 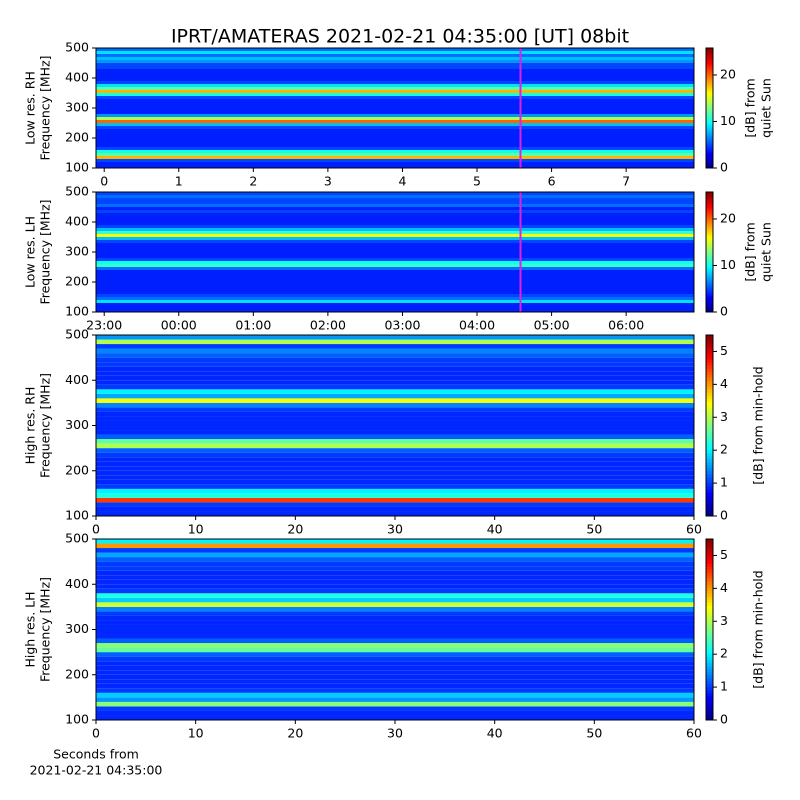 I want to click on x-tick-label: 0, so click(x=96, y=733).